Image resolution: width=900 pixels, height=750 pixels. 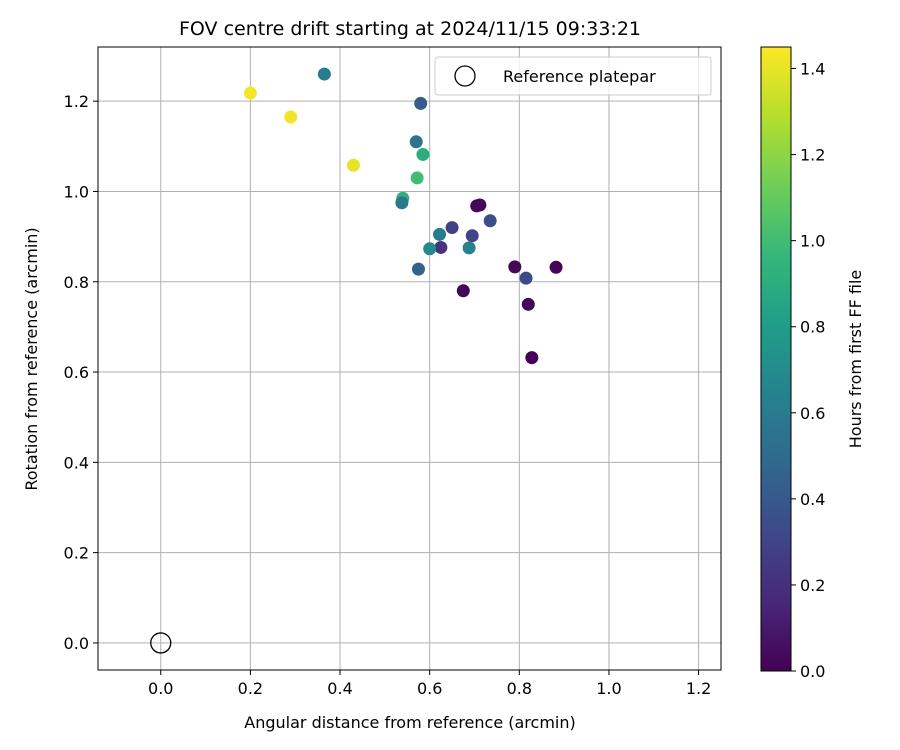 What do you see at coordinates (608, 688) in the screenshot?
I see `x-tick-label: 1.0` at bounding box center [608, 688].